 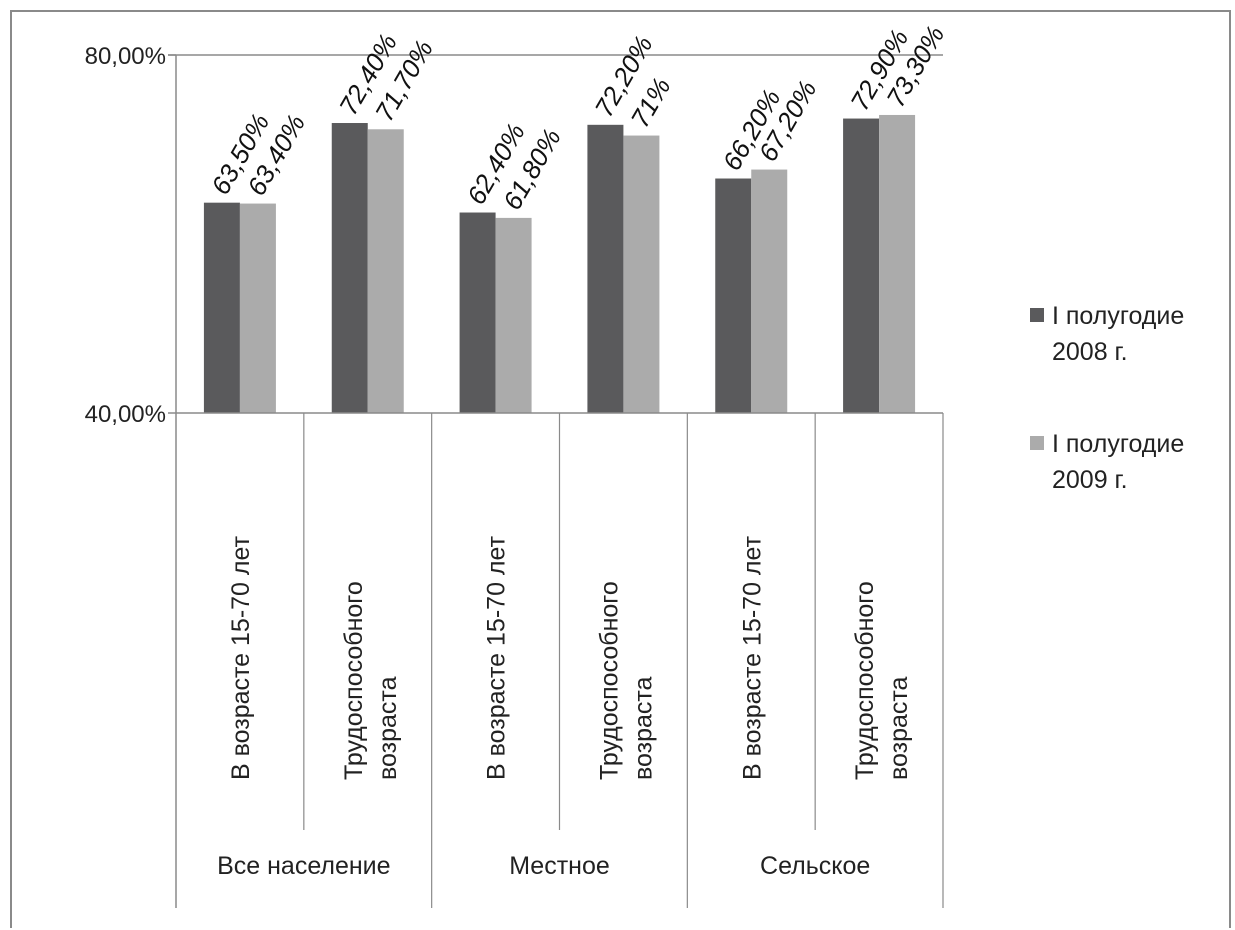 What do you see at coordinates (752, 657) in the screenshot?
I see `category-label-4: В возрасте 15-70 лет` at bounding box center [752, 657].